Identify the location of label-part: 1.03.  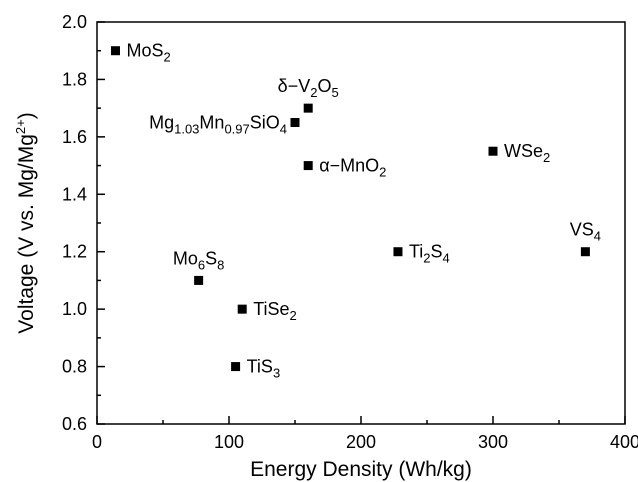
(186, 129).